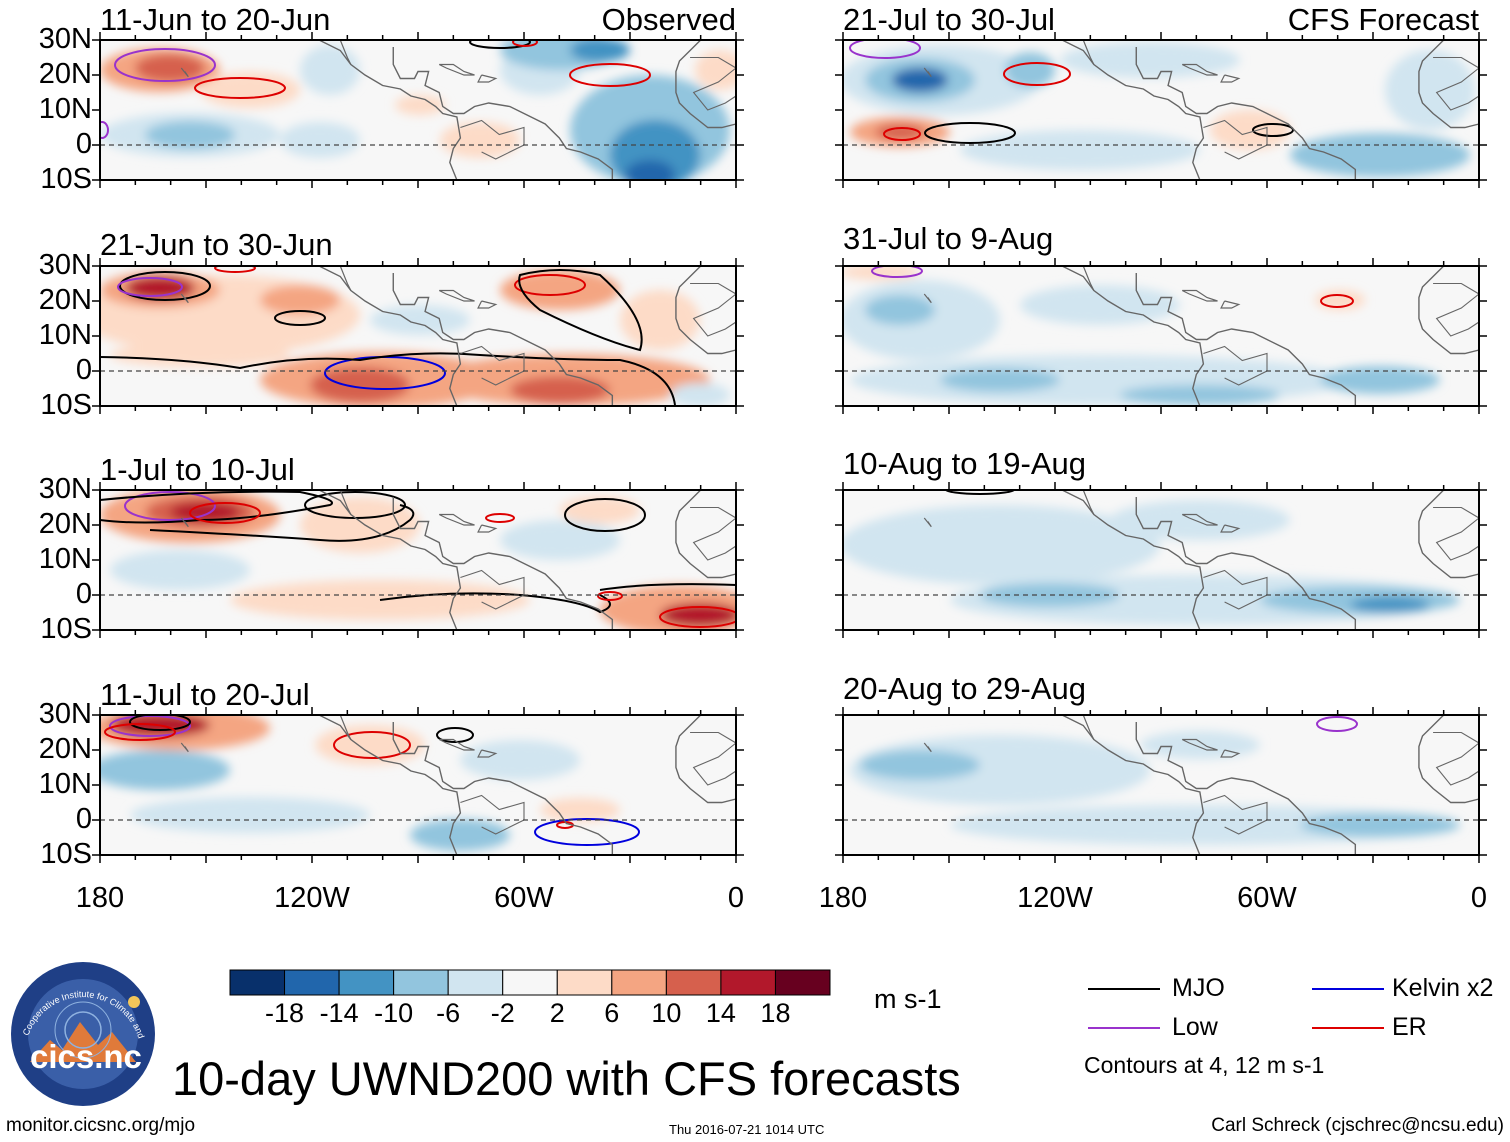 The image size is (1510, 1142). What do you see at coordinates (66, 854) in the screenshot?
I see `lat-label-panel-3: 10S` at bounding box center [66, 854].